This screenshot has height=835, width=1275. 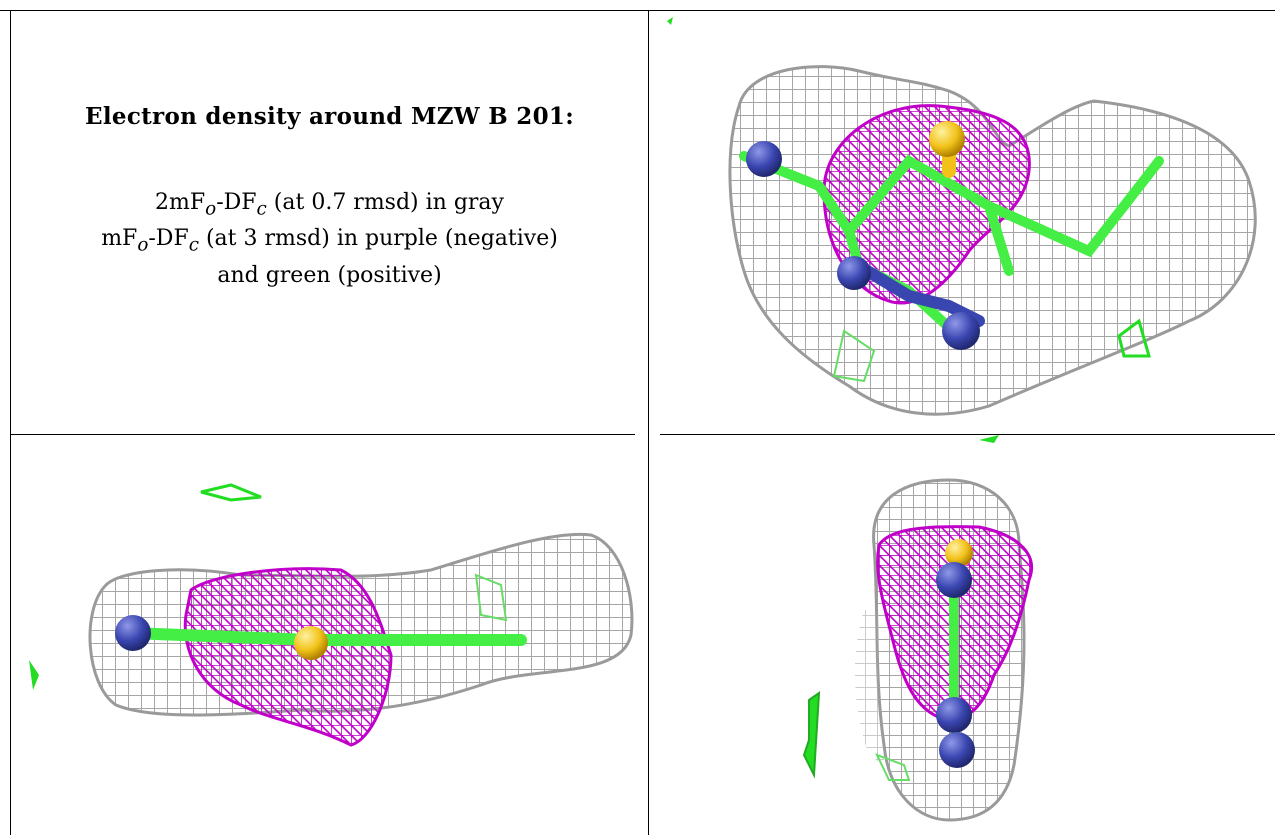 I want to click on legend-line-difference: mFo-DFc (at 3 rmsd) in purple (negative), so click(x=329, y=242).